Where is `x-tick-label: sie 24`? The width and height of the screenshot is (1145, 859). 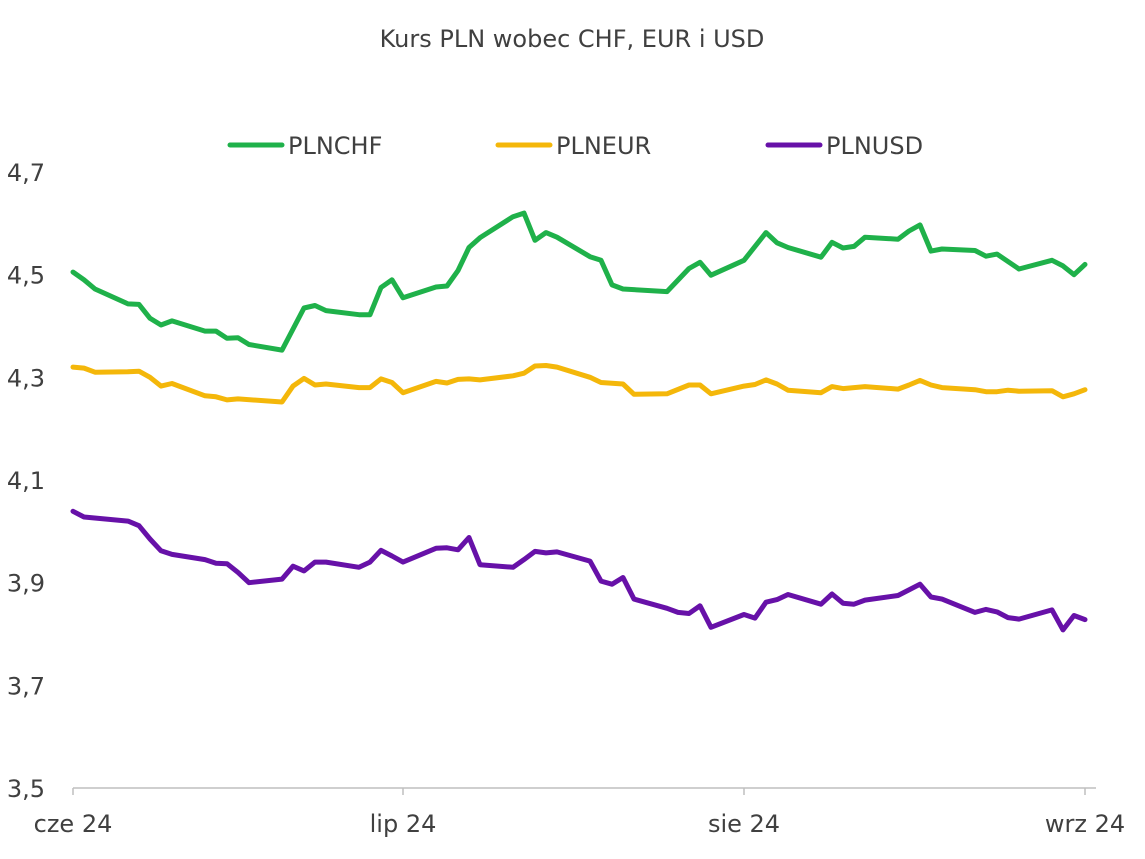
x-tick-label: sie 24 is located at coordinates (744, 824).